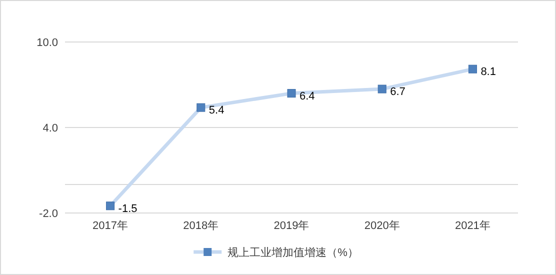 The width and height of the screenshot is (556, 275). What do you see at coordinates (216, 110) in the screenshot?
I see `data-label: 5.4` at bounding box center [216, 110].